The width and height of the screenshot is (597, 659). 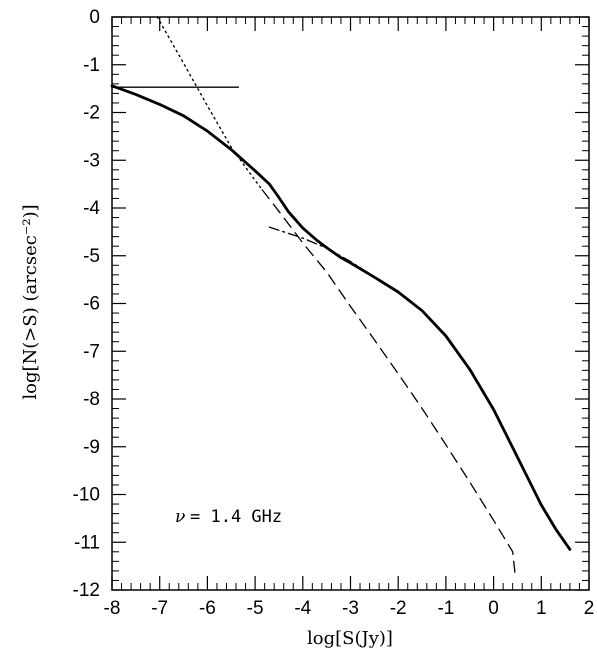 I want to click on y-tick-label: -10, so click(x=86, y=495).